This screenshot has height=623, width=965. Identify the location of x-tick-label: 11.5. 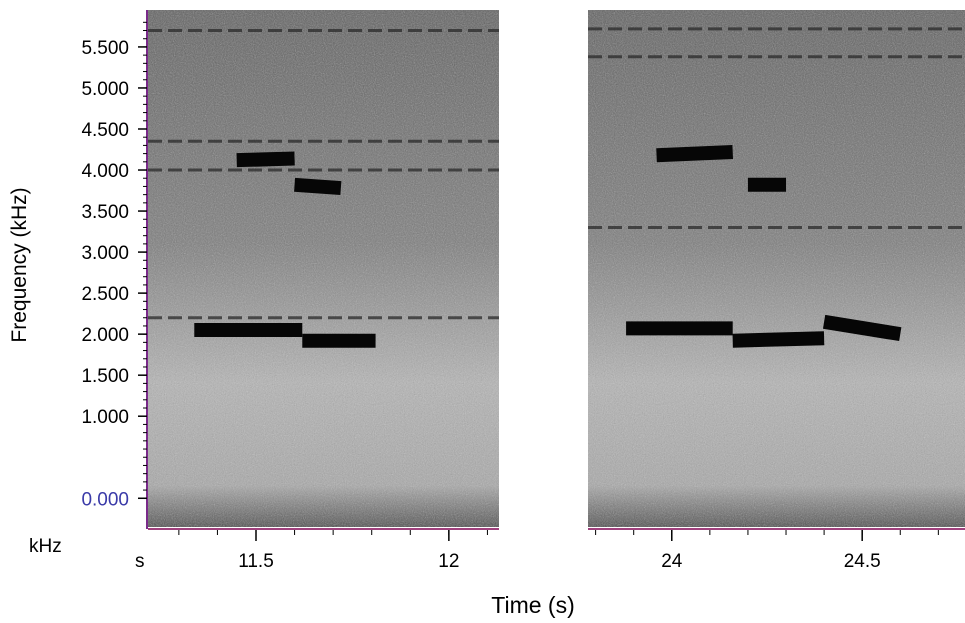
(256, 561).